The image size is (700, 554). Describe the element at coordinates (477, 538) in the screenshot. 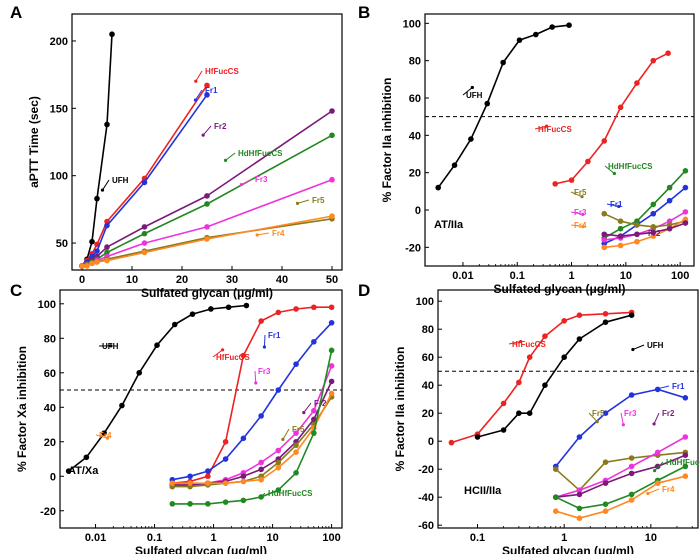

I see `x-tick-label: 0.1` at that location.